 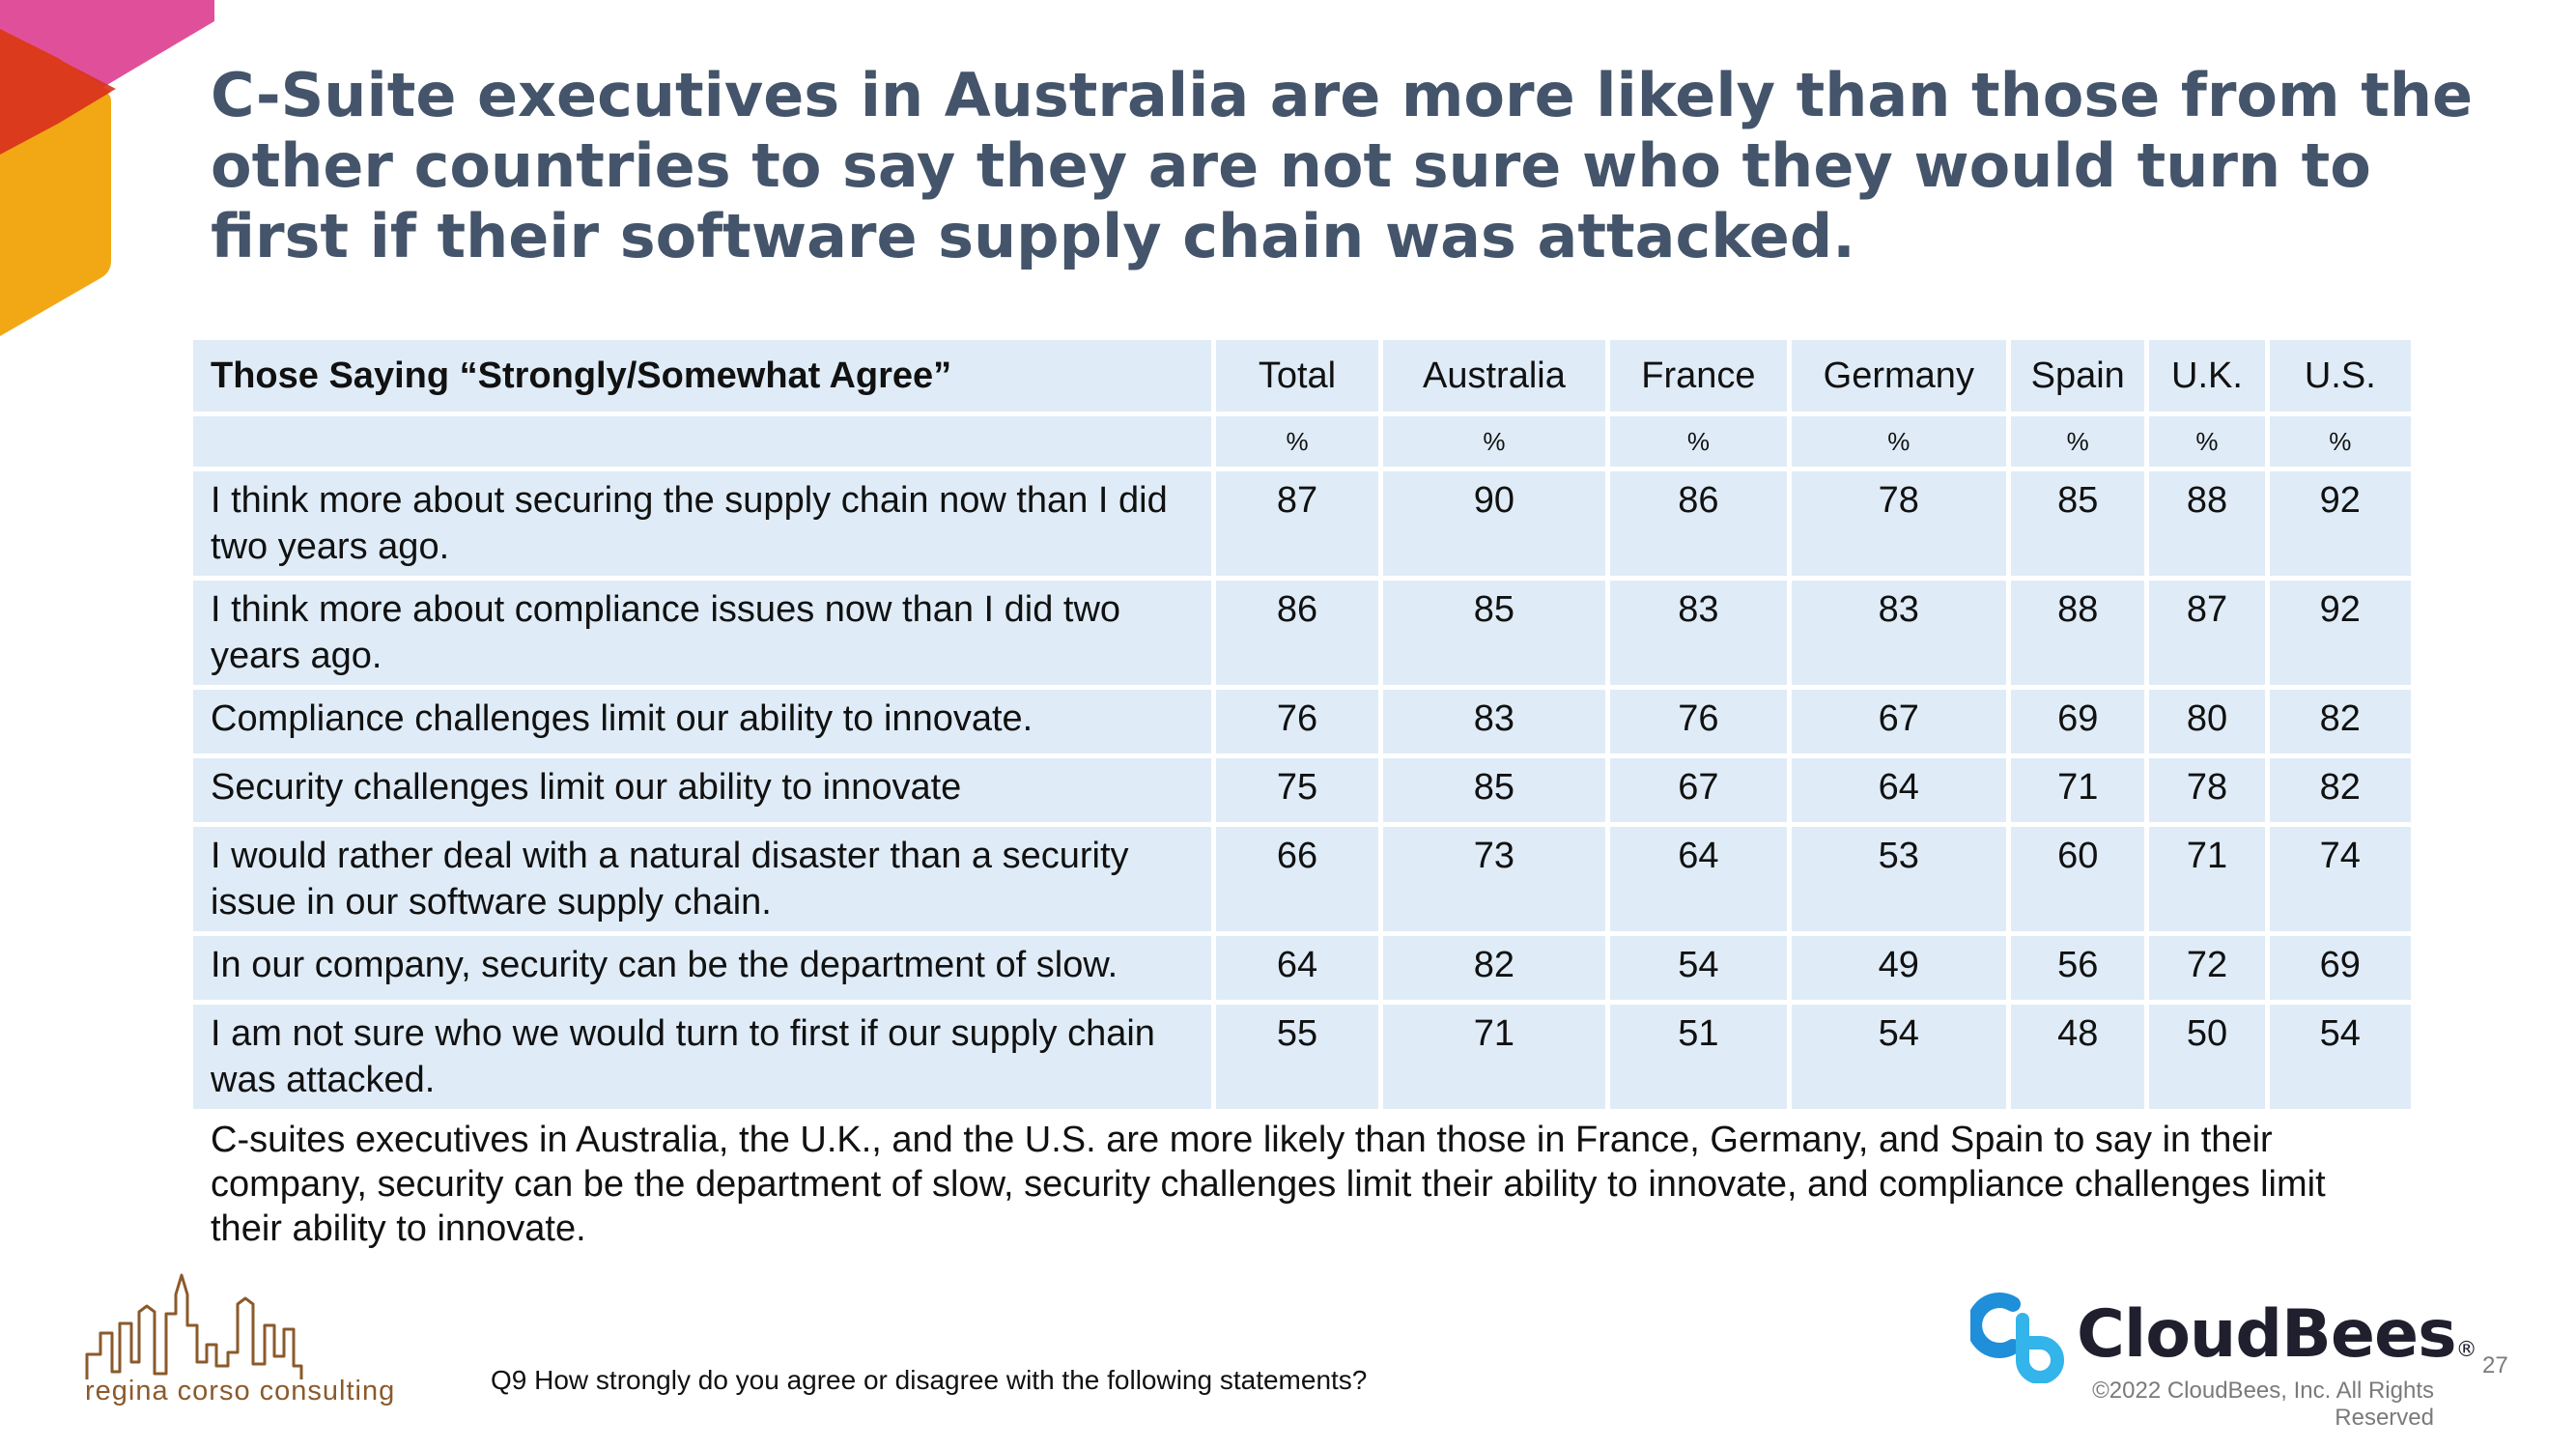 I want to click on value-cell: 72, so click(x=2207, y=968).